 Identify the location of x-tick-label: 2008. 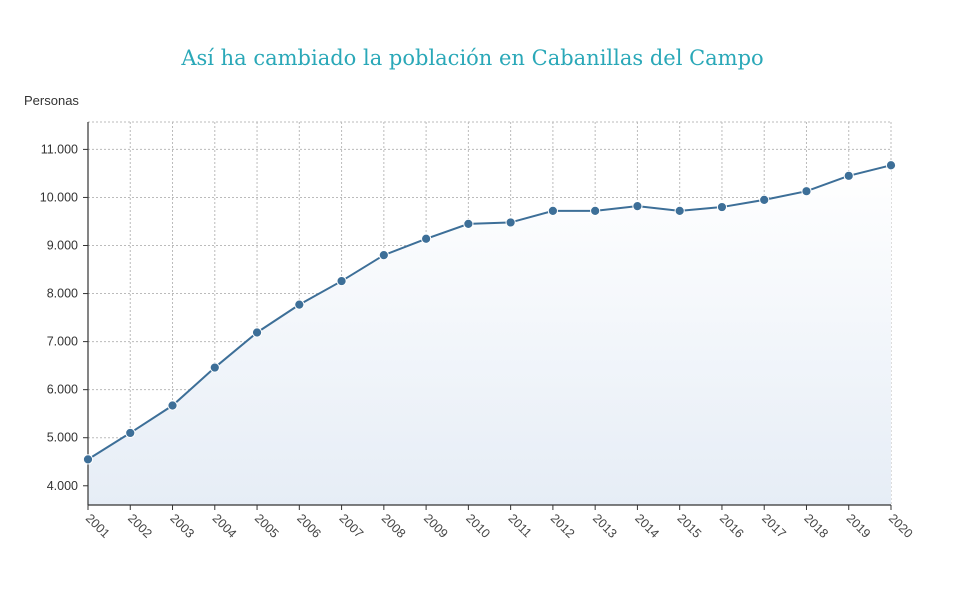
(394, 526).